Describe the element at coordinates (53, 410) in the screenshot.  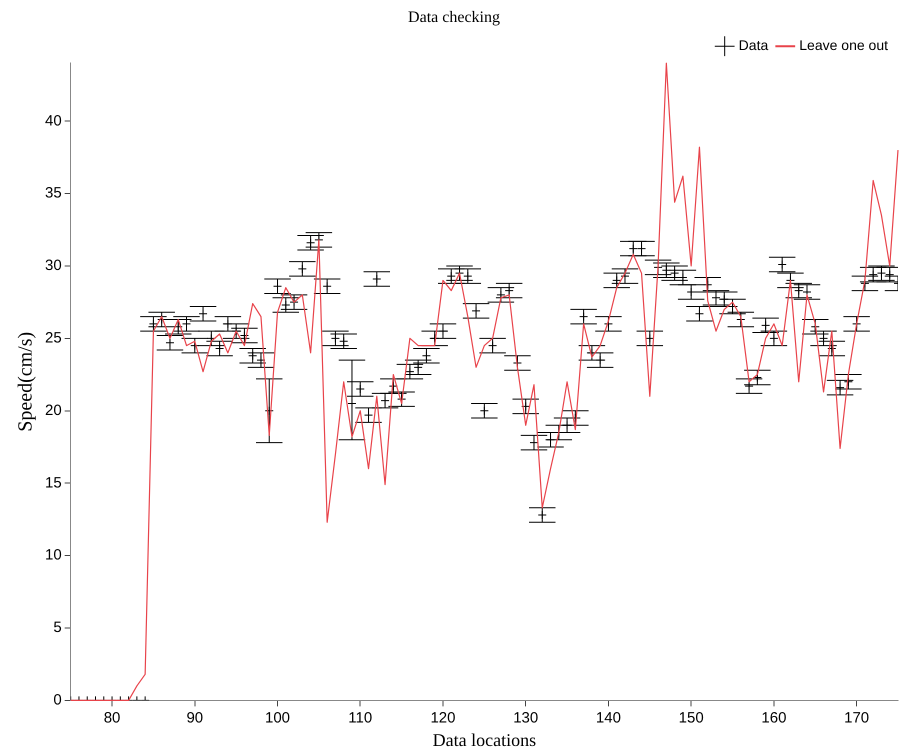
I see `y-tick-label: 20` at that location.